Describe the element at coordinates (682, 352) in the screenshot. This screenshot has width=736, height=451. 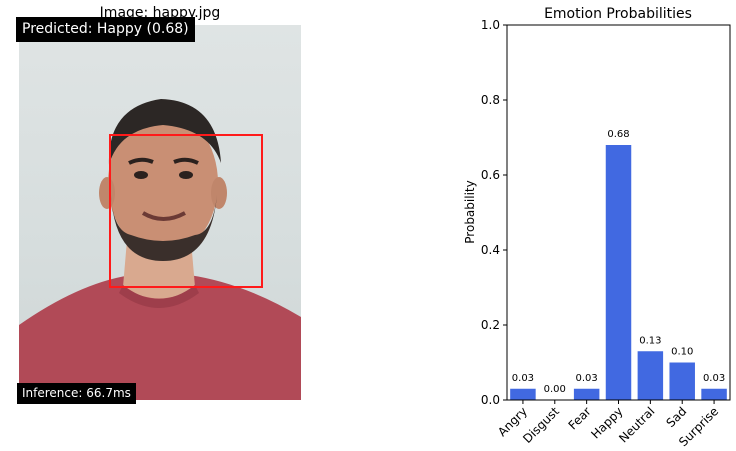
I see `data-label: 0.10` at that location.